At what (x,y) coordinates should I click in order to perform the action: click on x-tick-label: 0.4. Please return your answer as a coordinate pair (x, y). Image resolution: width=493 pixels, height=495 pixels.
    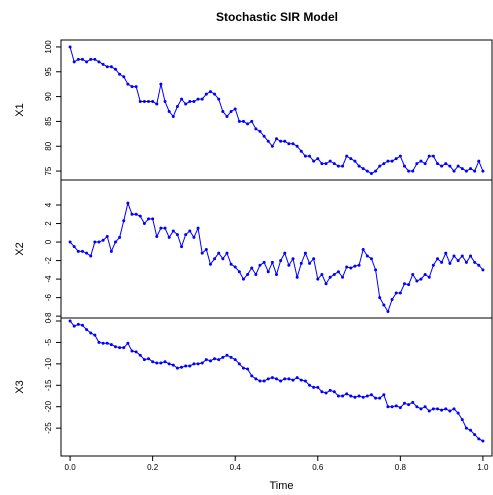
    Looking at the image, I should click on (236, 467).